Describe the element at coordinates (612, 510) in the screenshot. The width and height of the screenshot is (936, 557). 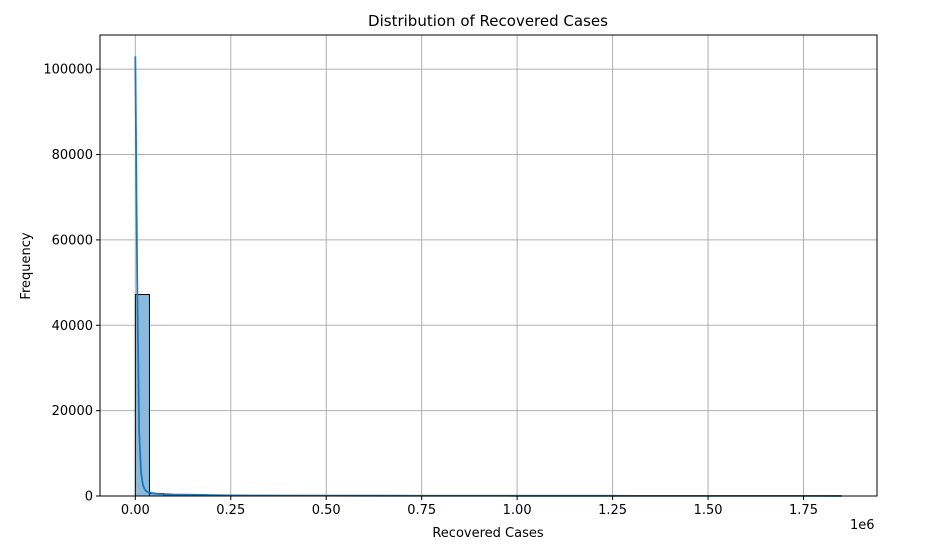
I see `x-tick-label: 1.25` at that location.